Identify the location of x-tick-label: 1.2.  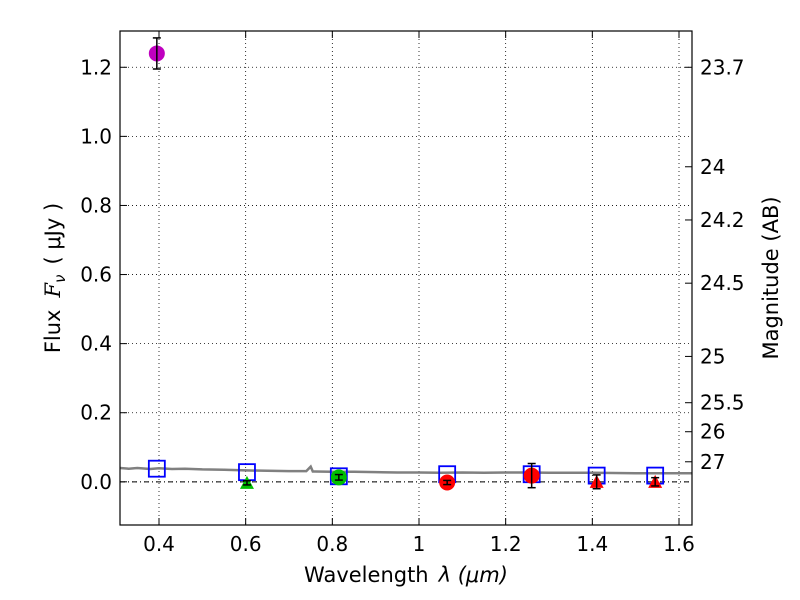
(506, 544).